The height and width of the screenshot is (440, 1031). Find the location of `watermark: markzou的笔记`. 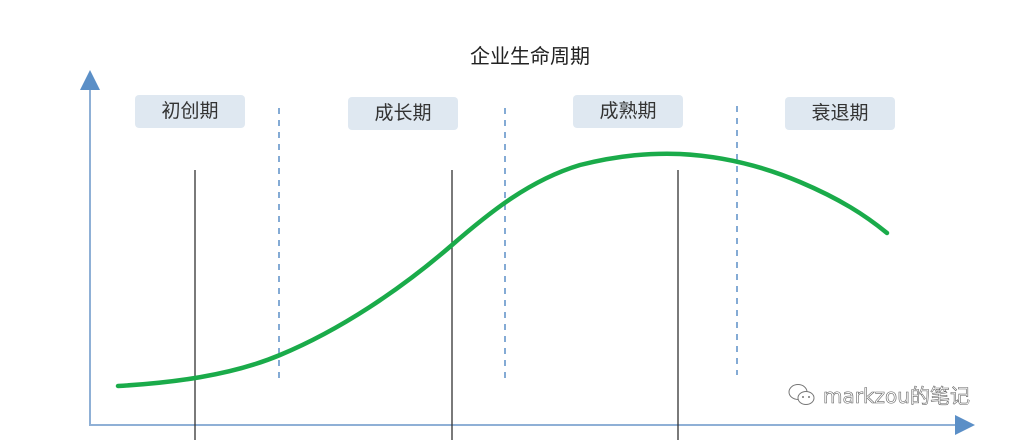

watermark: markzou的笔记 is located at coordinates (878, 394).